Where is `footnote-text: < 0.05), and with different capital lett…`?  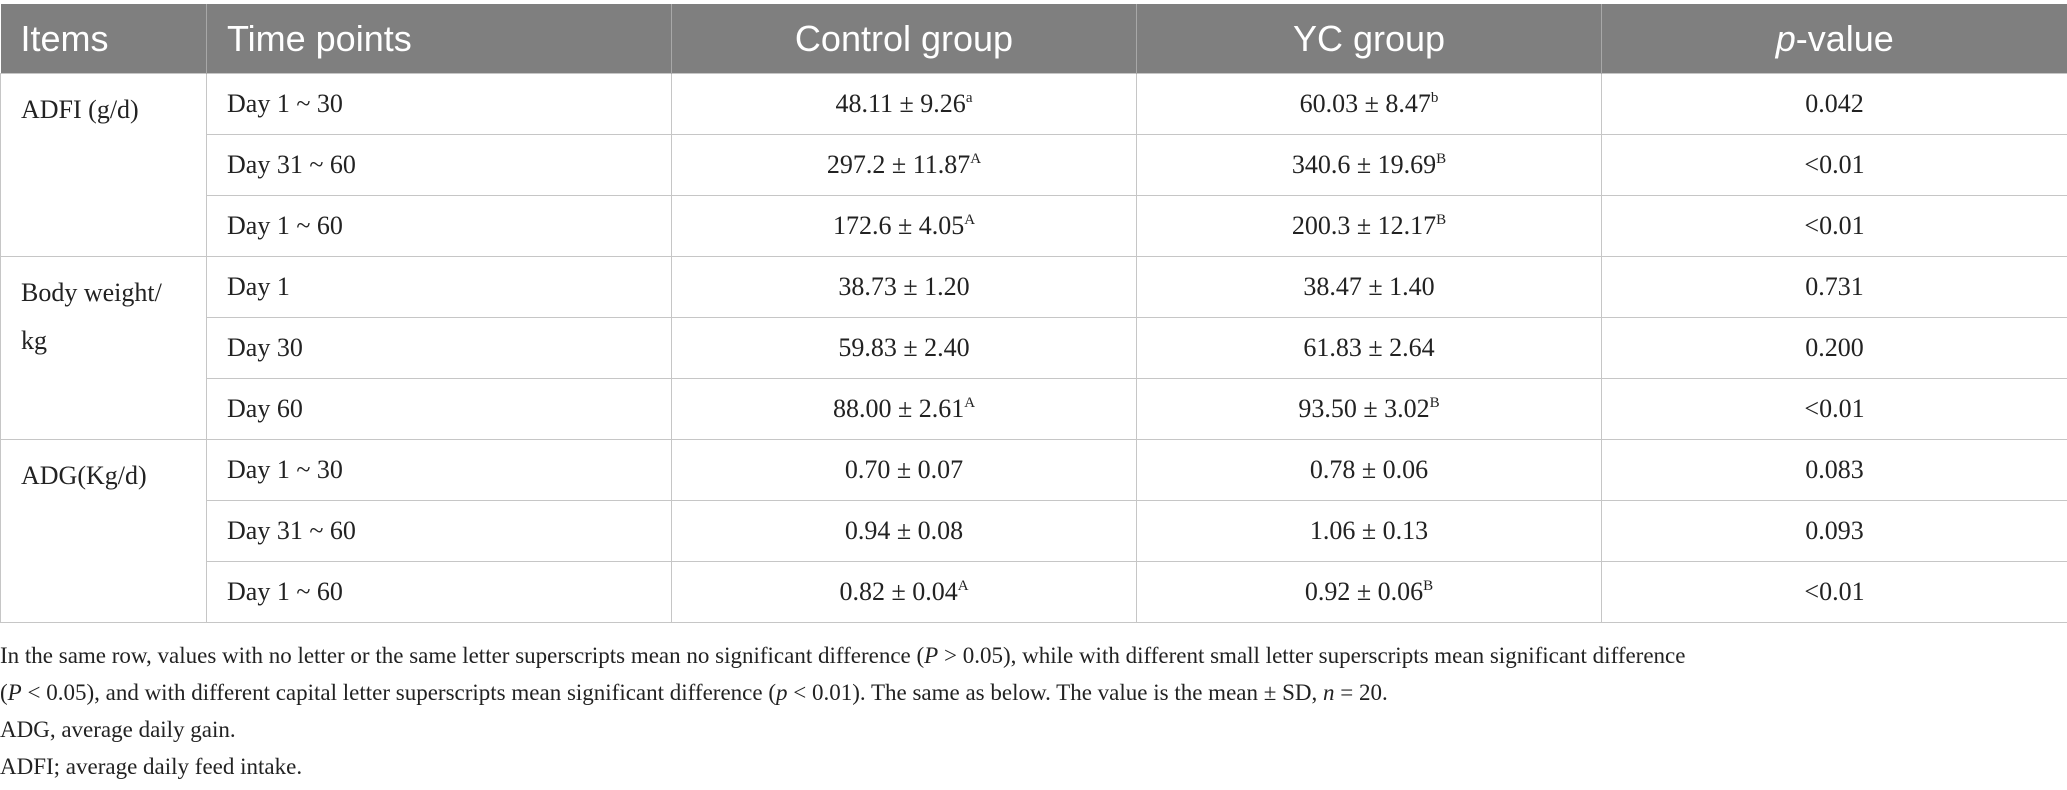 footnote-text: < 0.05), and with different capital lett… is located at coordinates (398, 692).